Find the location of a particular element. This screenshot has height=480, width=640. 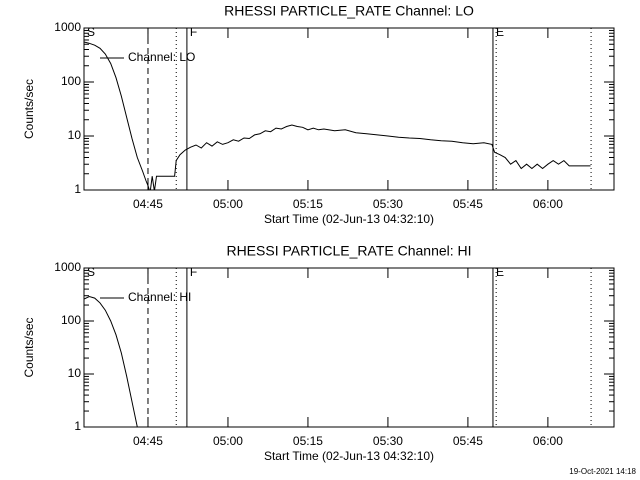

chart-title: RHESSI PARTICLE_RATE Channel: LO is located at coordinates (349, 11).